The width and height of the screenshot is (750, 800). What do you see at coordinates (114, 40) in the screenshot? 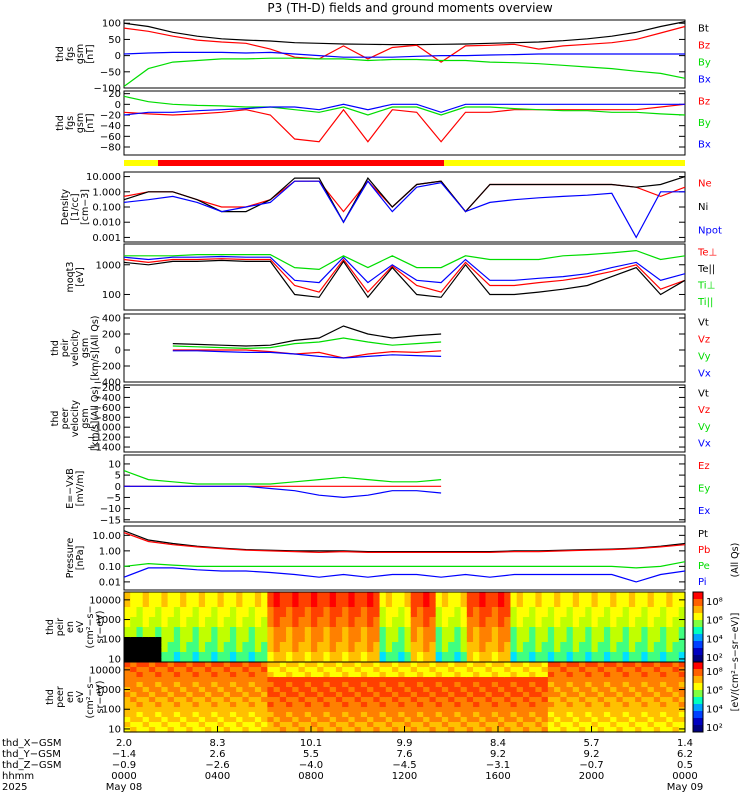
I see `fgs_gsm-ytick-label: 50` at bounding box center [114, 40].